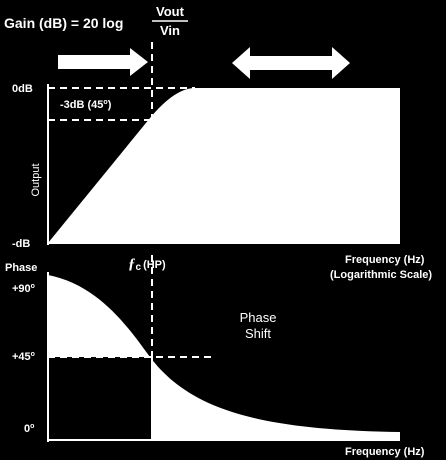  I want to click on tick-text: +45, so click(21, 357).